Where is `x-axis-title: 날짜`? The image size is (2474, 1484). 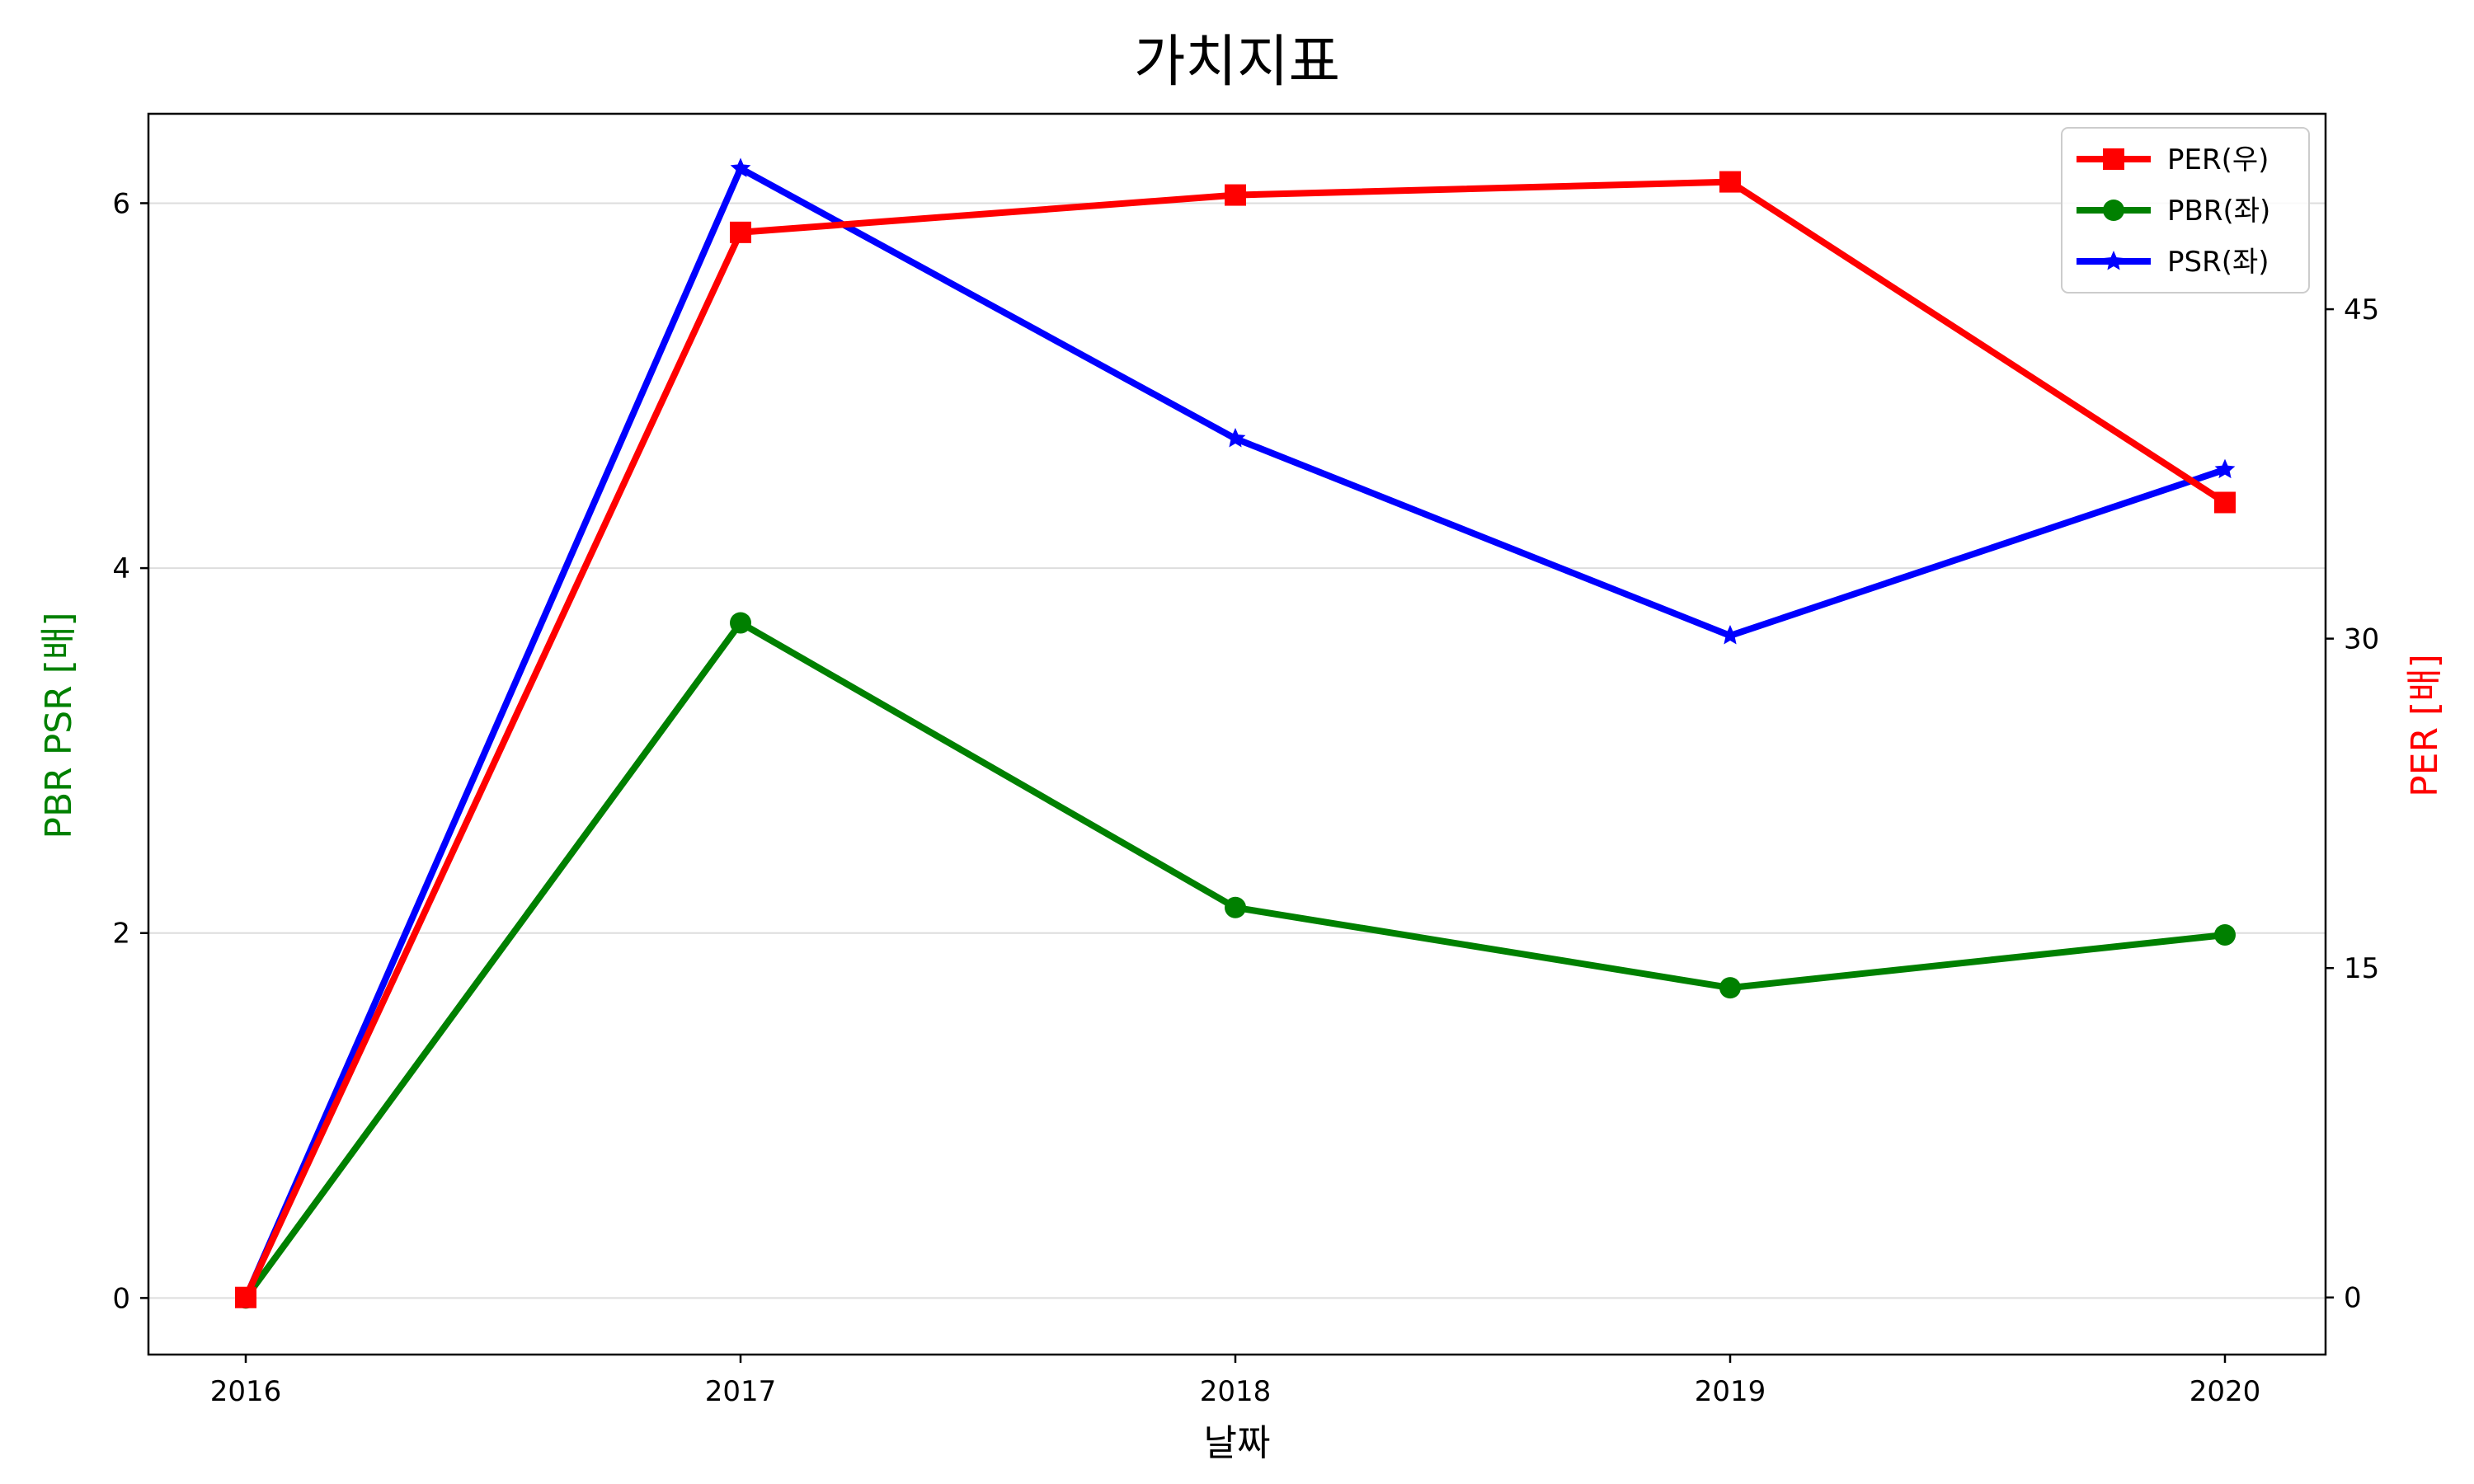
x-axis-title: 날짜 is located at coordinates (1237, 1443).